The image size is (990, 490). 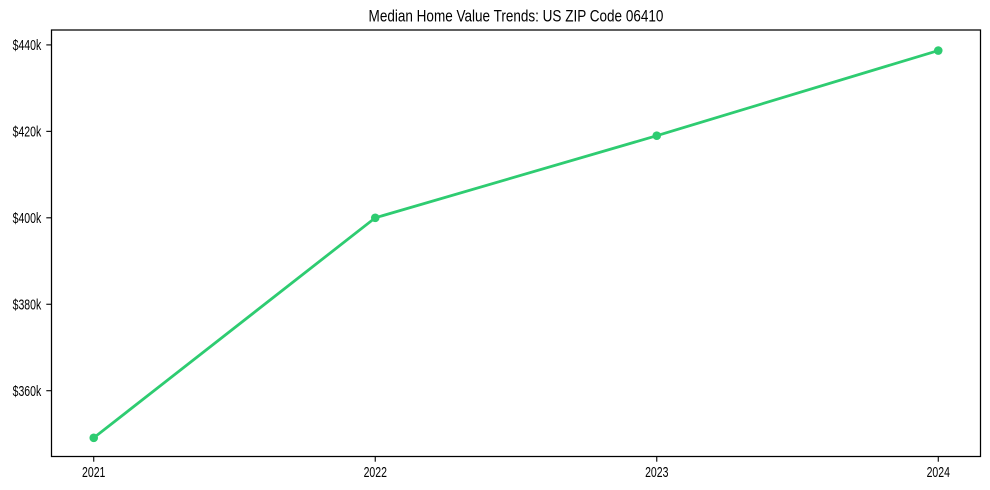 I want to click on x-axis-tick-label: 2021, so click(x=93, y=471).